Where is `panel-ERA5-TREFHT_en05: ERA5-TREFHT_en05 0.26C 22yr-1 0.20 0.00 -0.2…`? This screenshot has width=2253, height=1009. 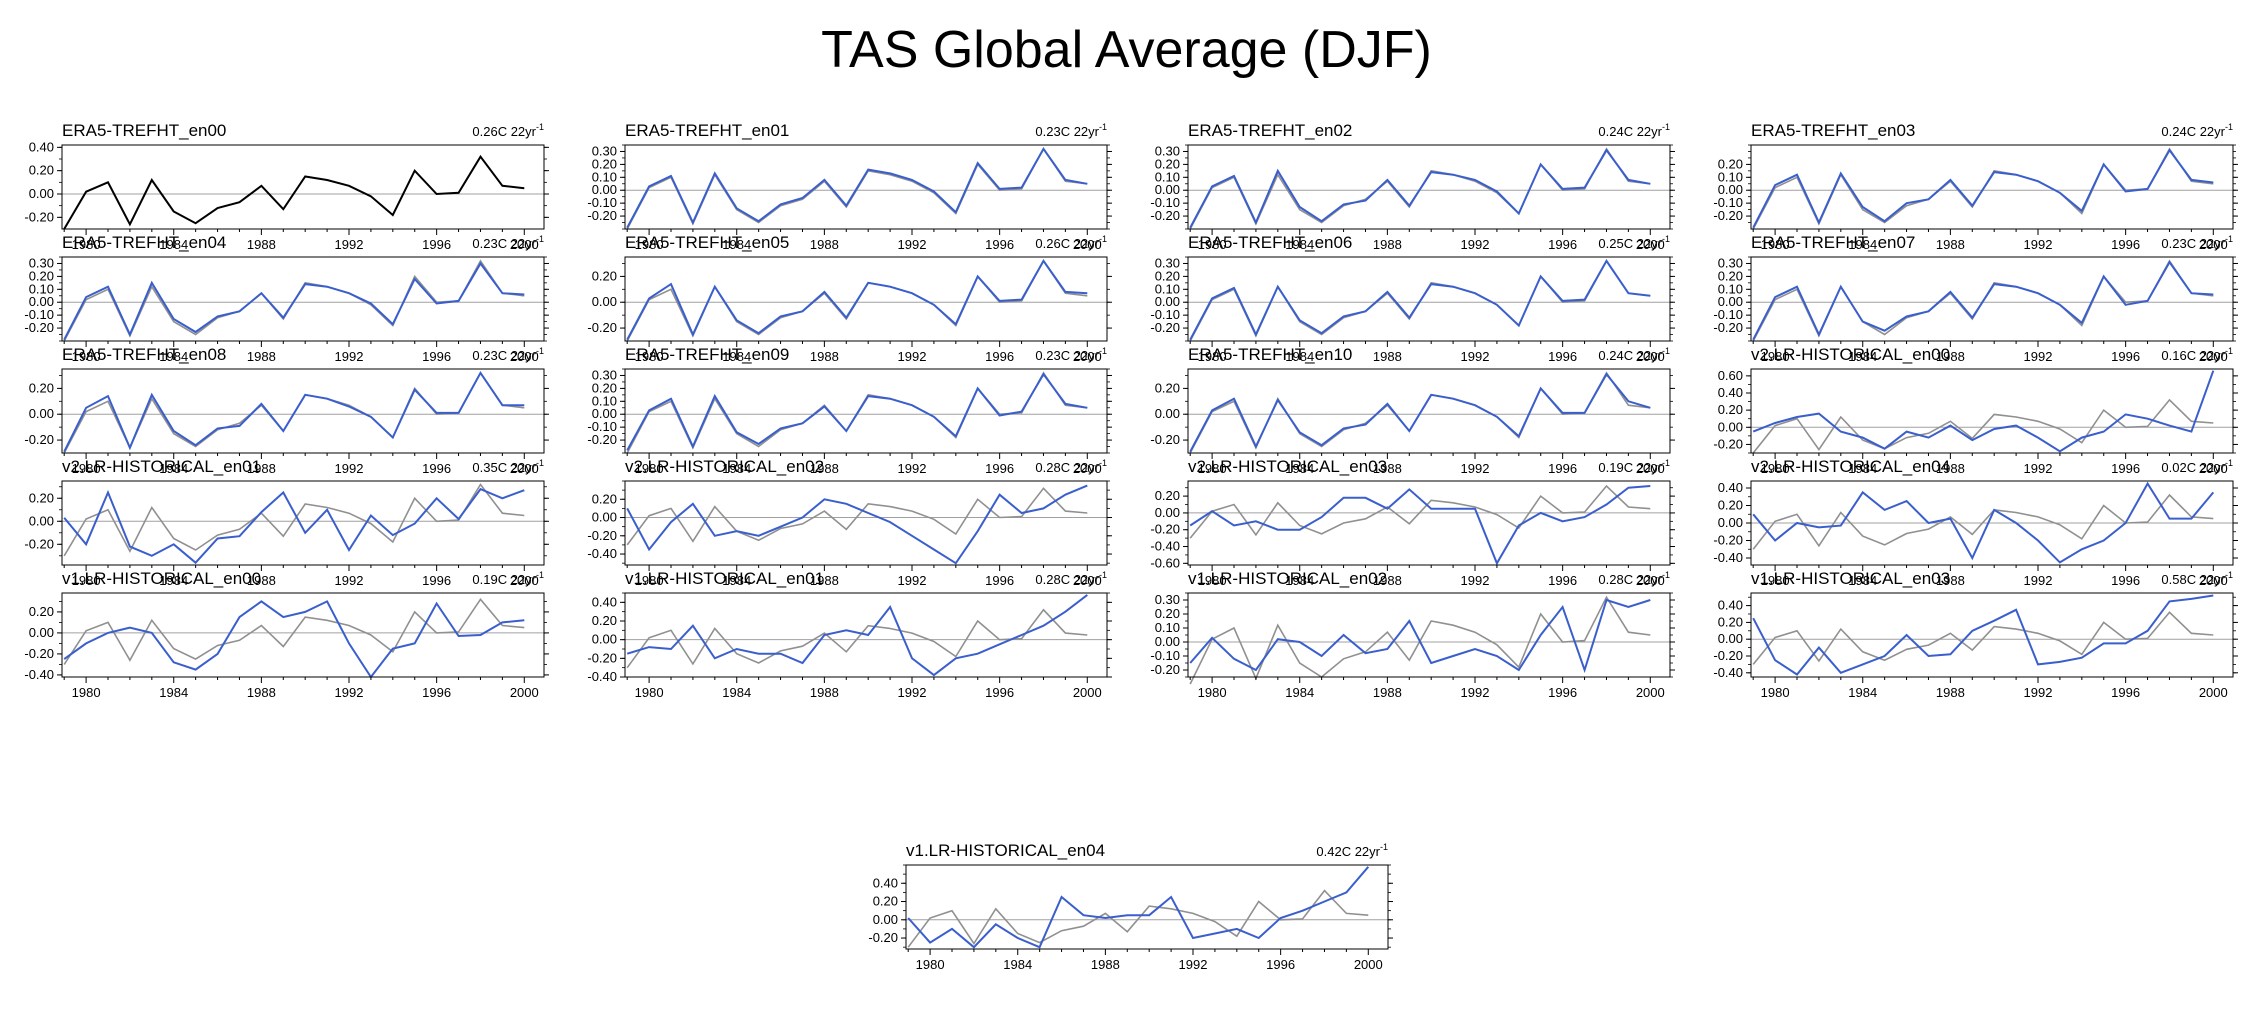 panel-ERA5-TREFHT_en05: ERA5-TREFHT_en05 0.26C 22yr-1 0.20 0.00 -0.2… is located at coordinates (849, 298).